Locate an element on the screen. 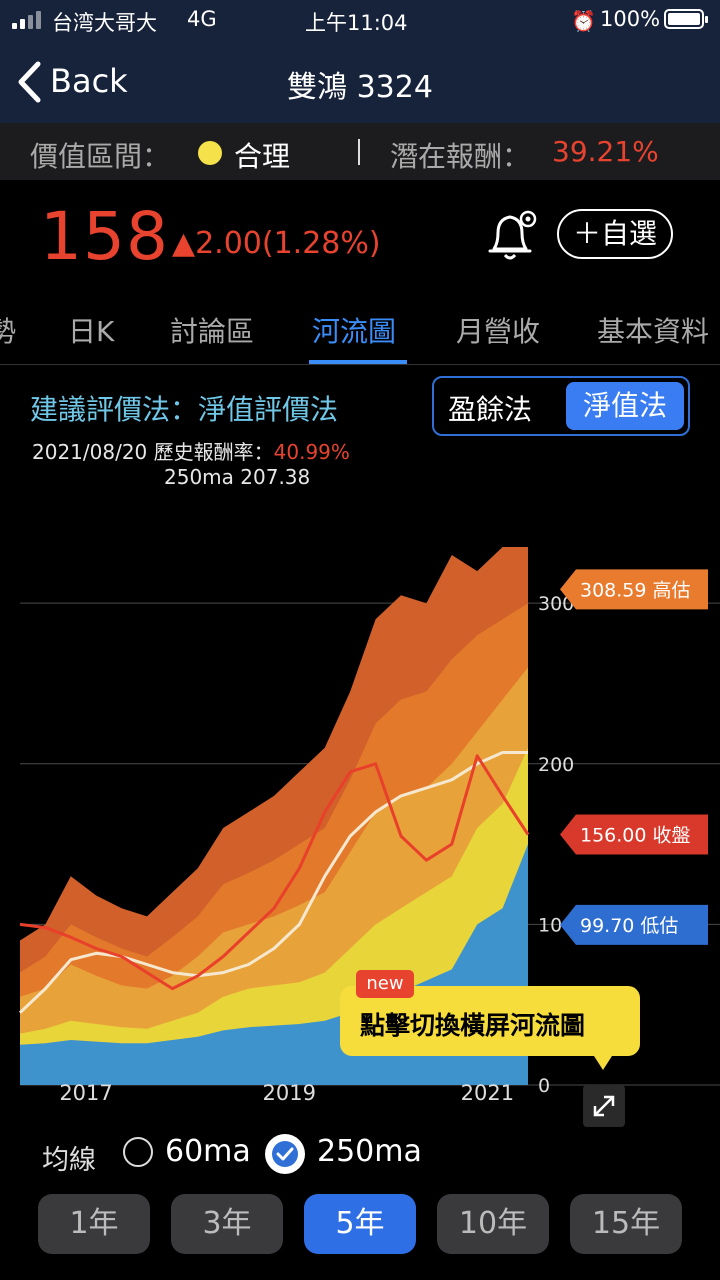 The height and width of the screenshot is (1280, 720). method-eps-option: 盈餘法 is located at coordinates (490, 409).